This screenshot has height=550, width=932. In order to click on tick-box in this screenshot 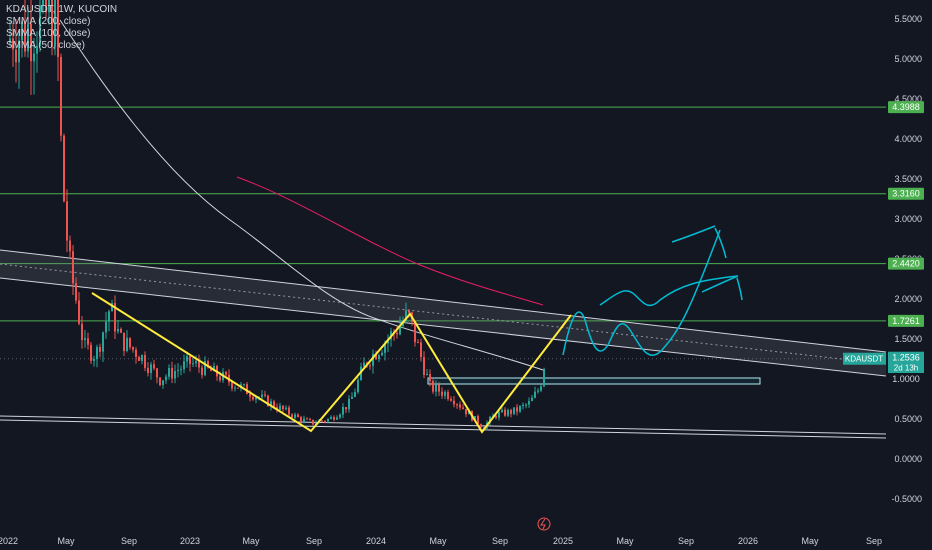, I will do `click(906, 379)`.